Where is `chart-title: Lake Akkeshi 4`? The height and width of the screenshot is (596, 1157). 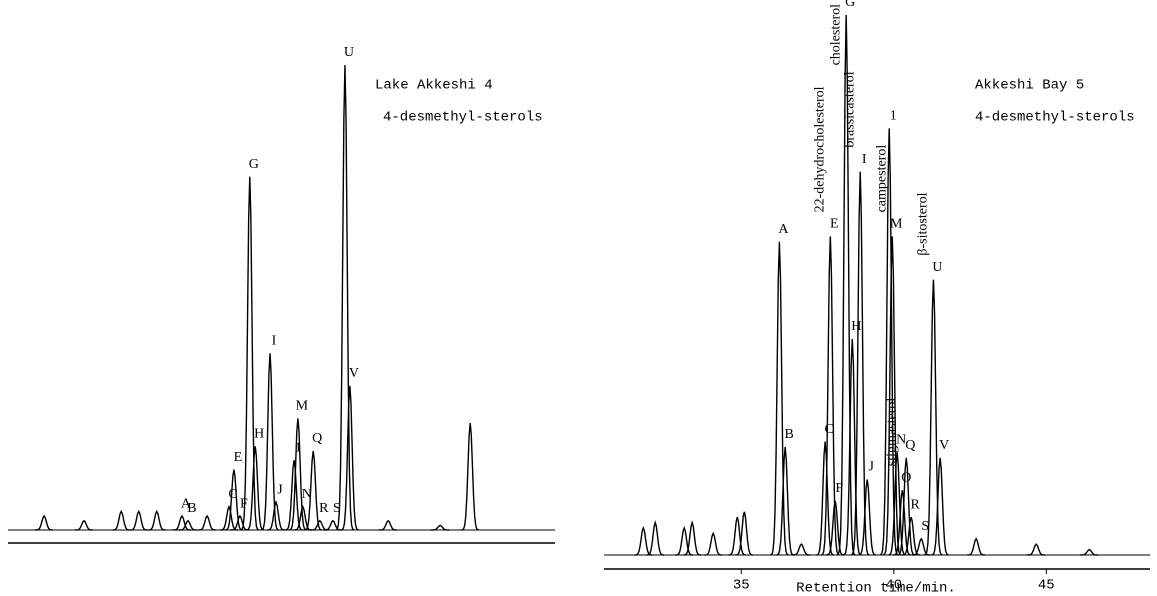 chart-title: Lake Akkeshi 4 is located at coordinates (434, 86).